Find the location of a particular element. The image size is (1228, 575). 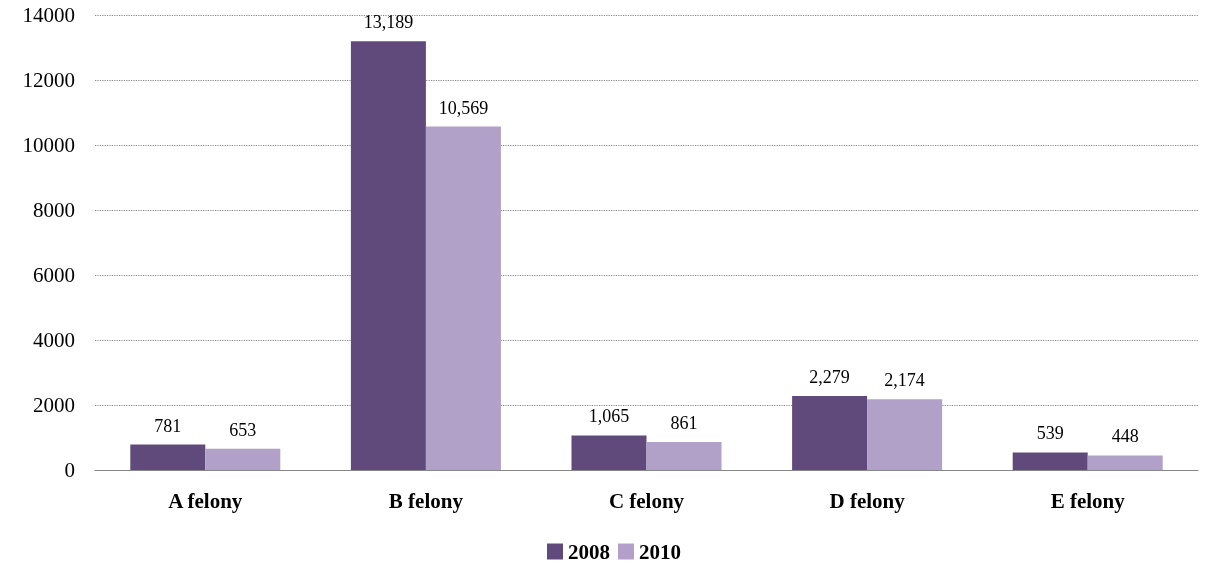

y-tick-label: 14000 is located at coordinates (48, 15).